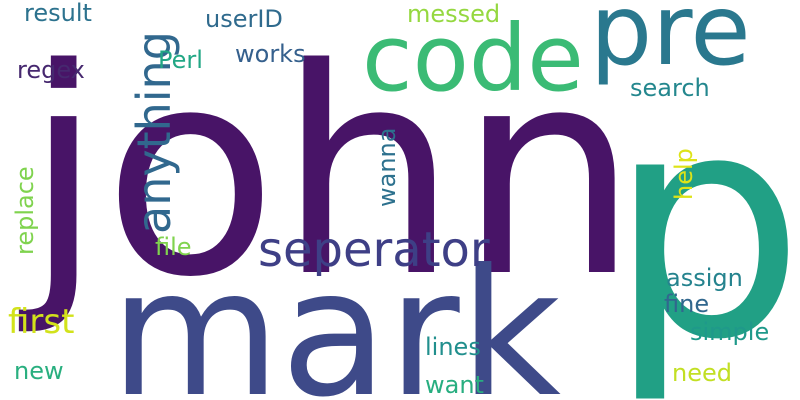 This screenshot has height=400, width=800. Describe the element at coordinates (702, 373) in the screenshot. I see `word-need: need` at that location.